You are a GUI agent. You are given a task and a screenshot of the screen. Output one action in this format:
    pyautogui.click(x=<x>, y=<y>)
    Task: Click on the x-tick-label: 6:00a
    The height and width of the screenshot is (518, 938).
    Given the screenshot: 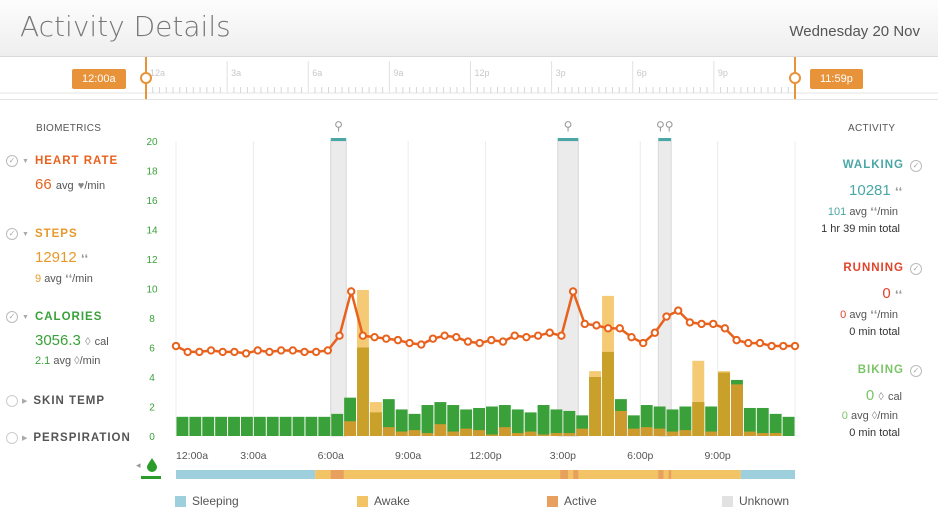 What is the action you would take?
    pyautogui.click(x=331, y=456)
    